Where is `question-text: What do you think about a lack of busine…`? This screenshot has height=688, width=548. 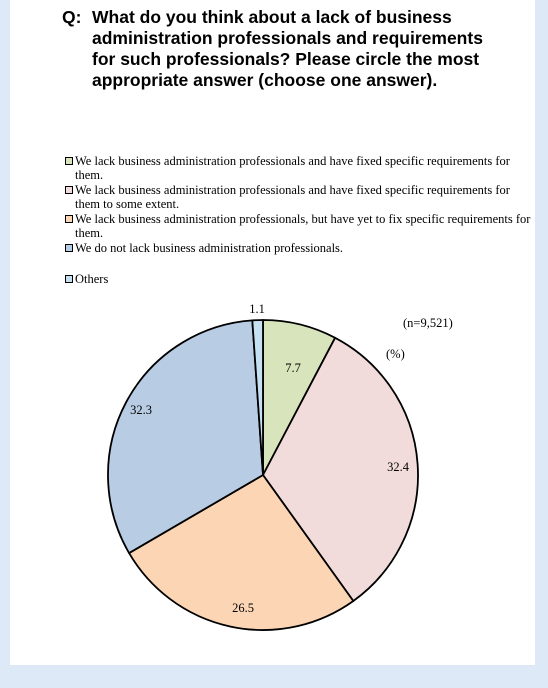 question-text: What do you think about a lack of busine… is located at coordinates (287, 48).